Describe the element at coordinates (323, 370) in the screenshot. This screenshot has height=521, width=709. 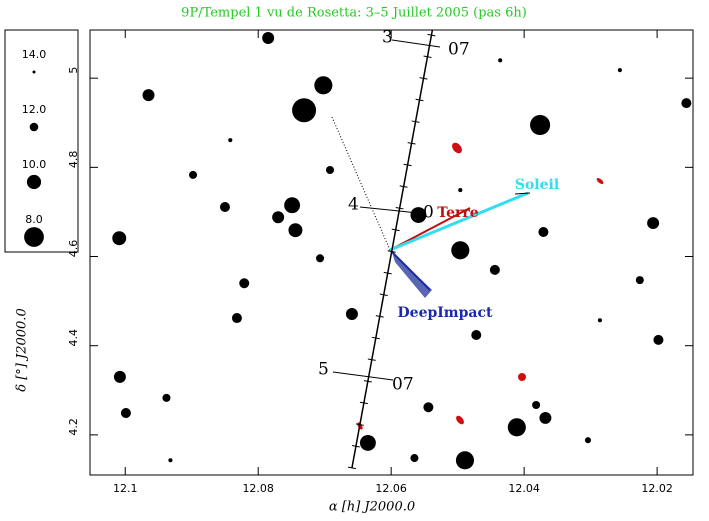
I see `date-label: 5` at that location.